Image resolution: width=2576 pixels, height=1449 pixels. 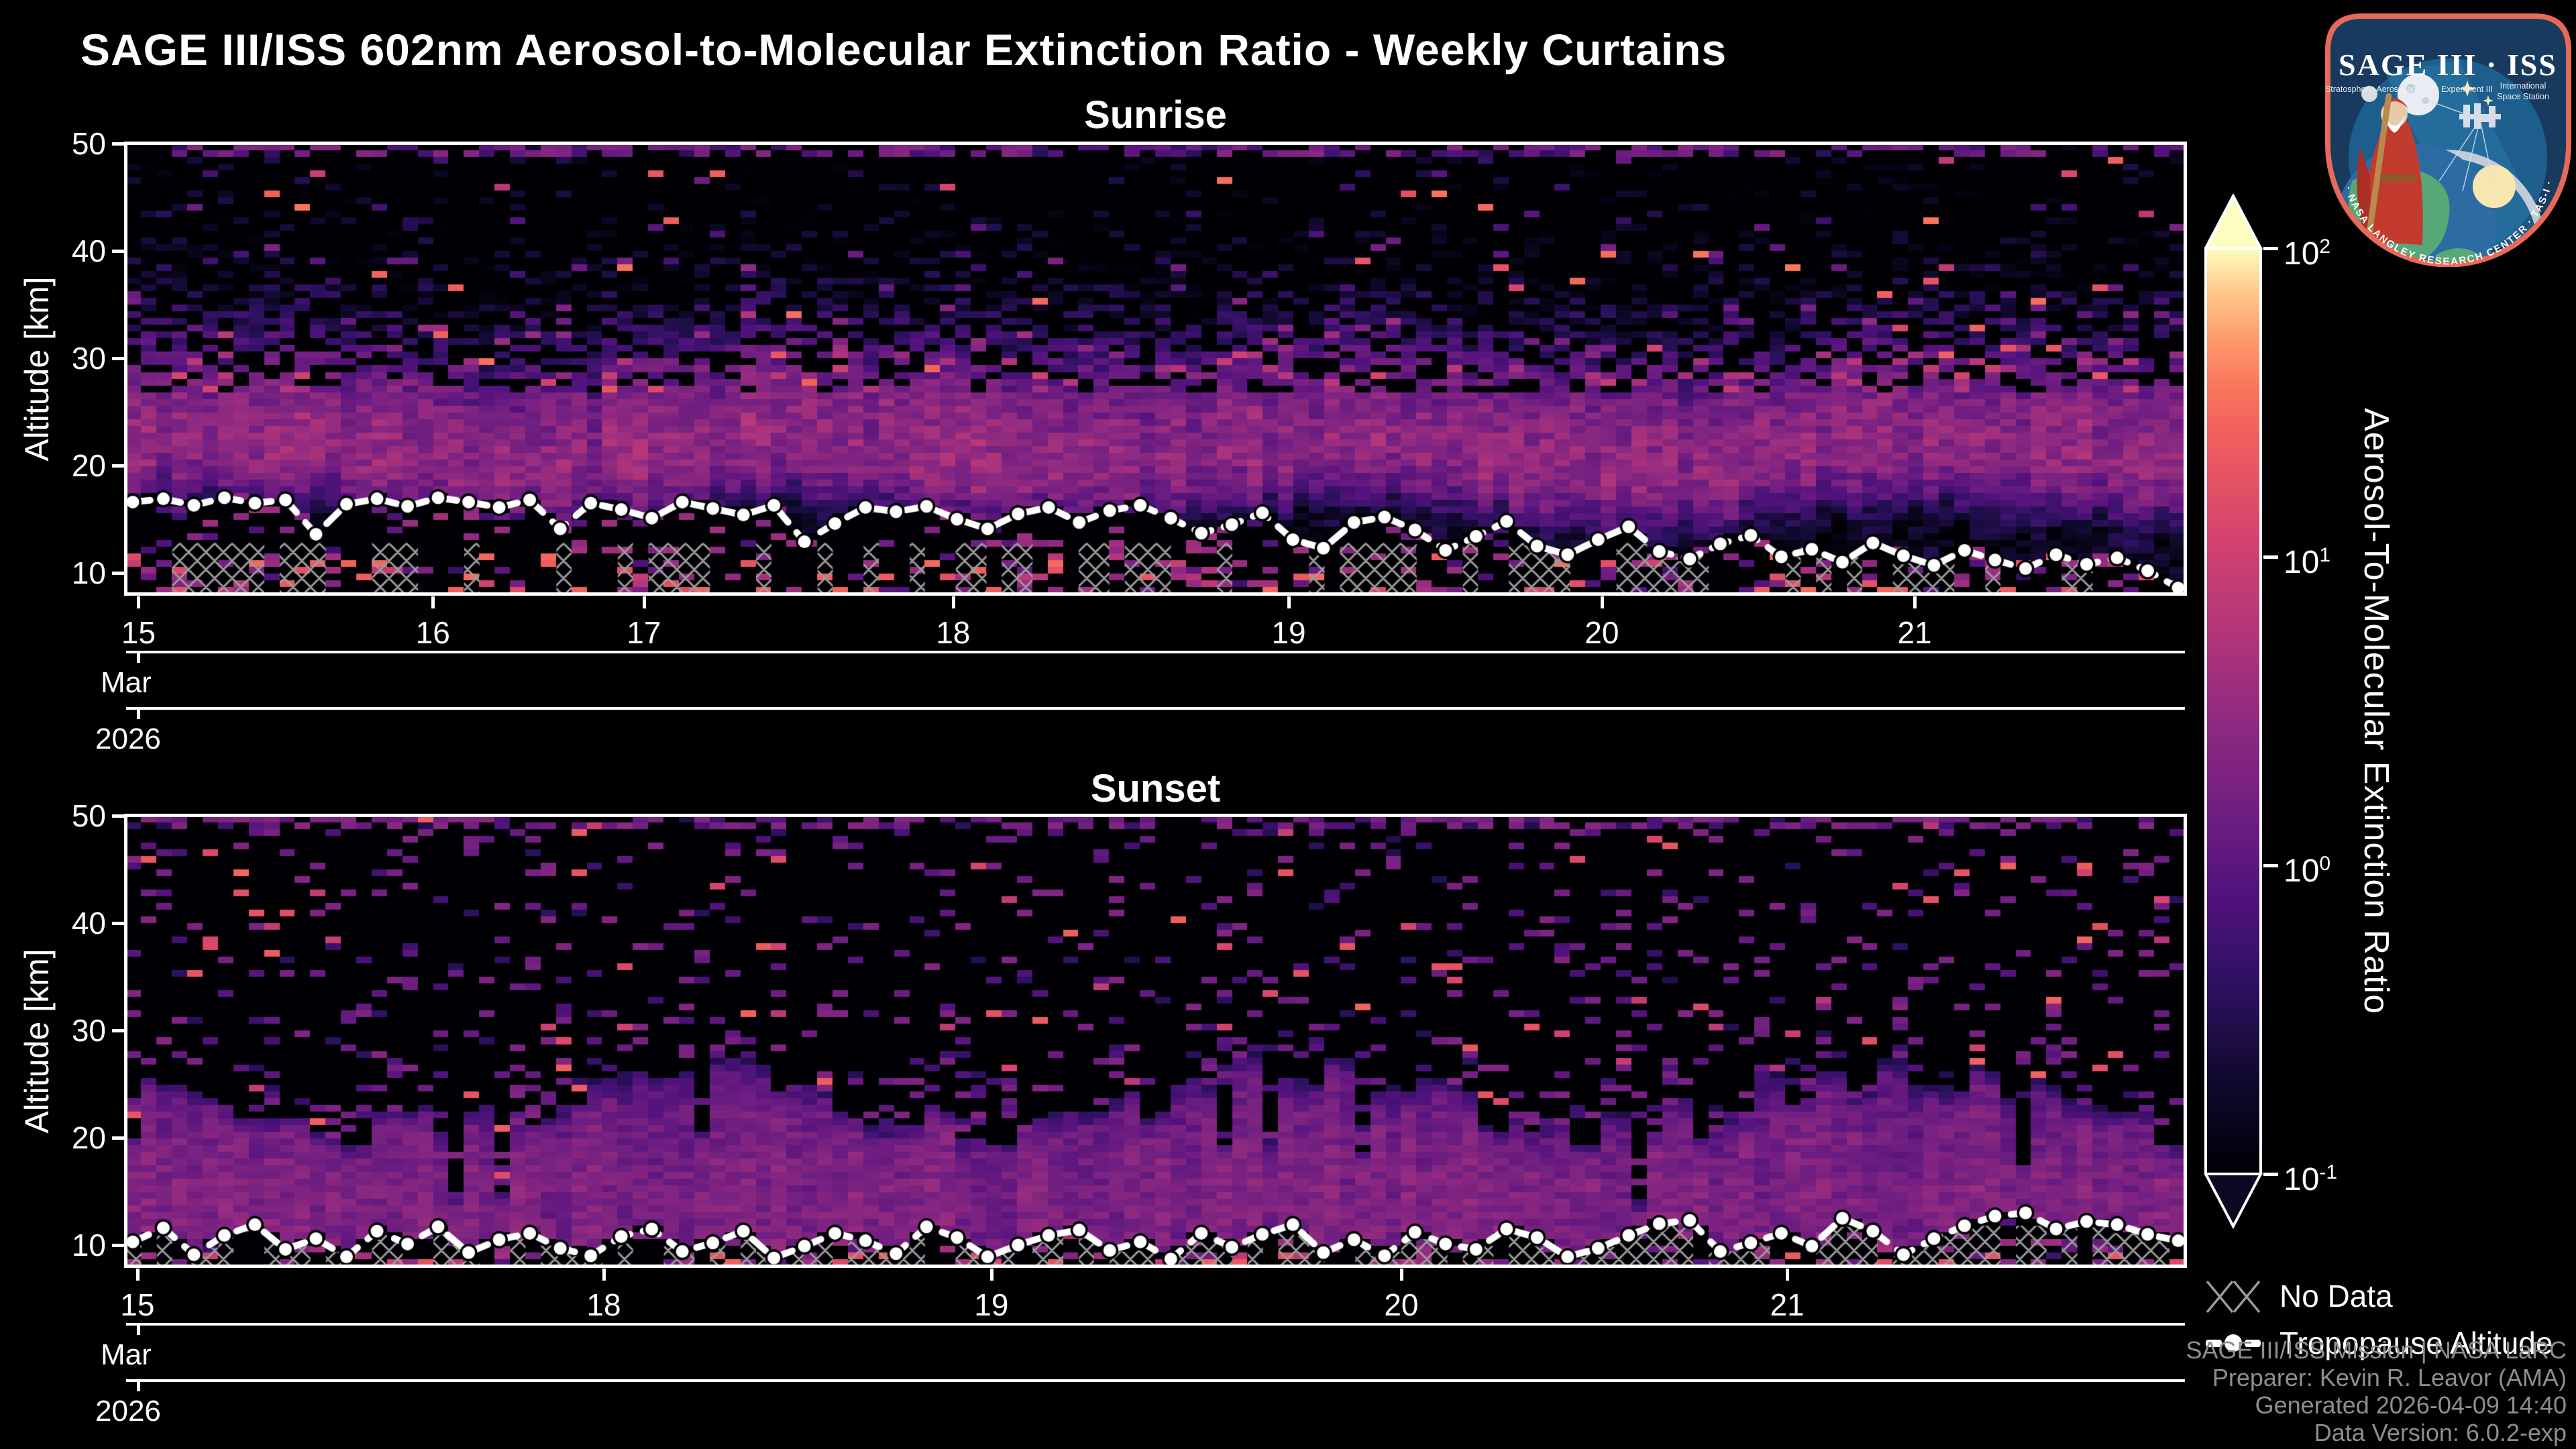 I want to click on colorbar-tick-label: 10¹, so click(x=2307, y=561).